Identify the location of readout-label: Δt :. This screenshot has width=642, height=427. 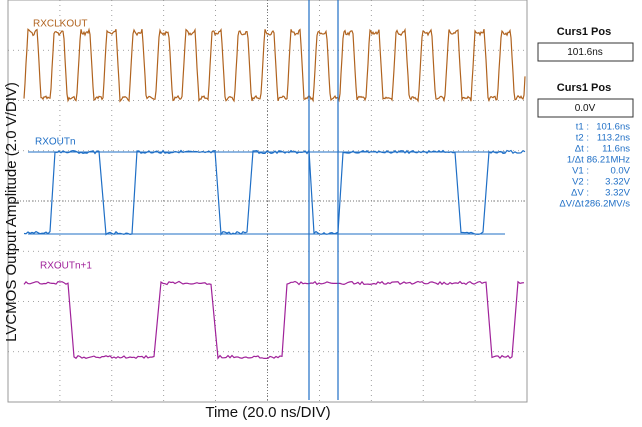
(582, 149).